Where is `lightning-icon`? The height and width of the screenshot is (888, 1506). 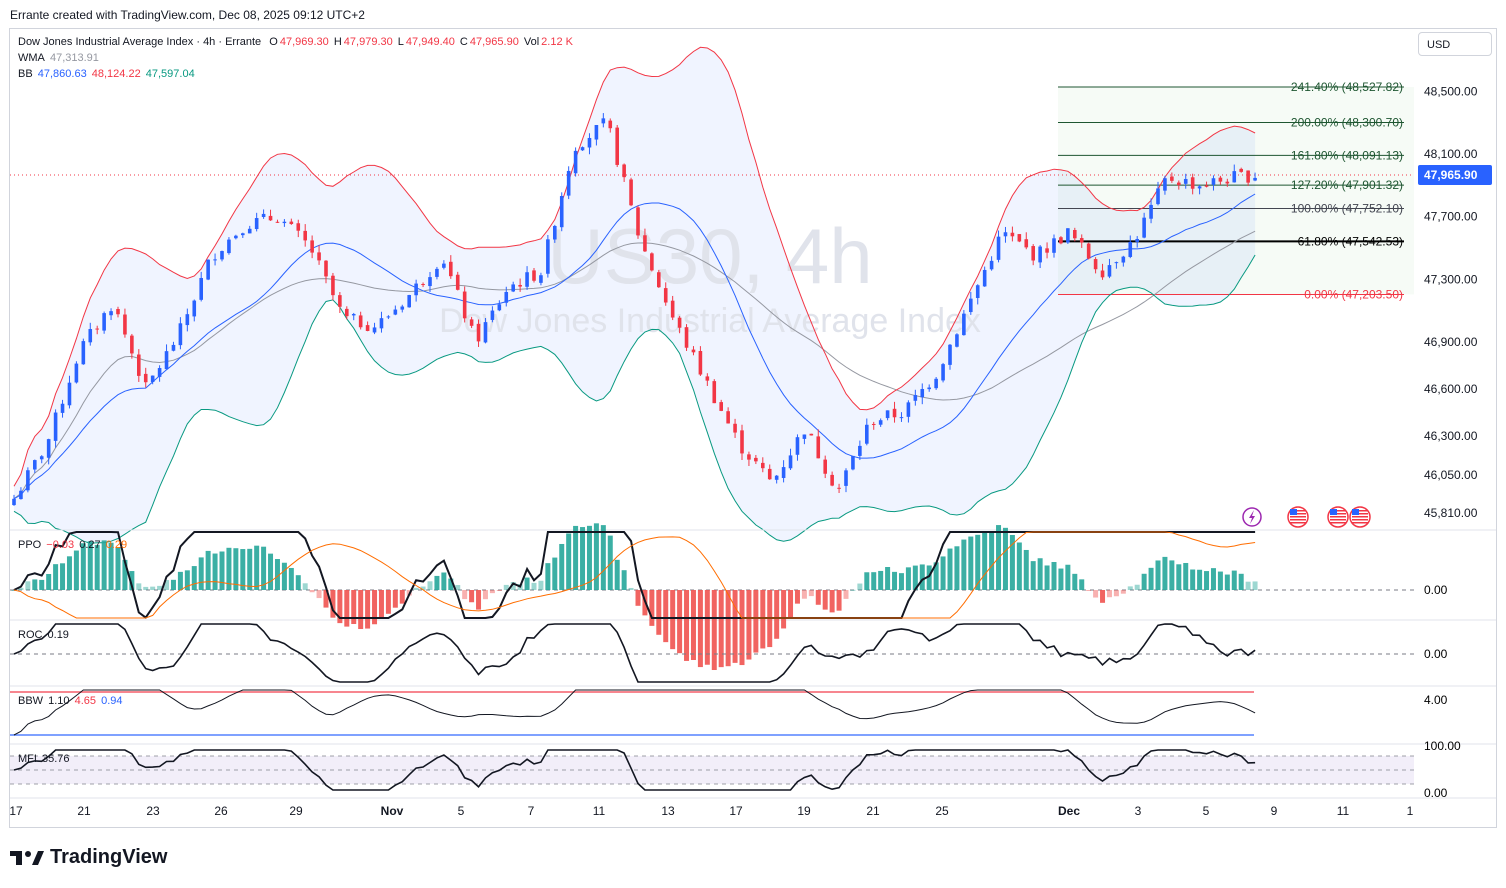 lightning-icon is located at coordinates (1252, 517).